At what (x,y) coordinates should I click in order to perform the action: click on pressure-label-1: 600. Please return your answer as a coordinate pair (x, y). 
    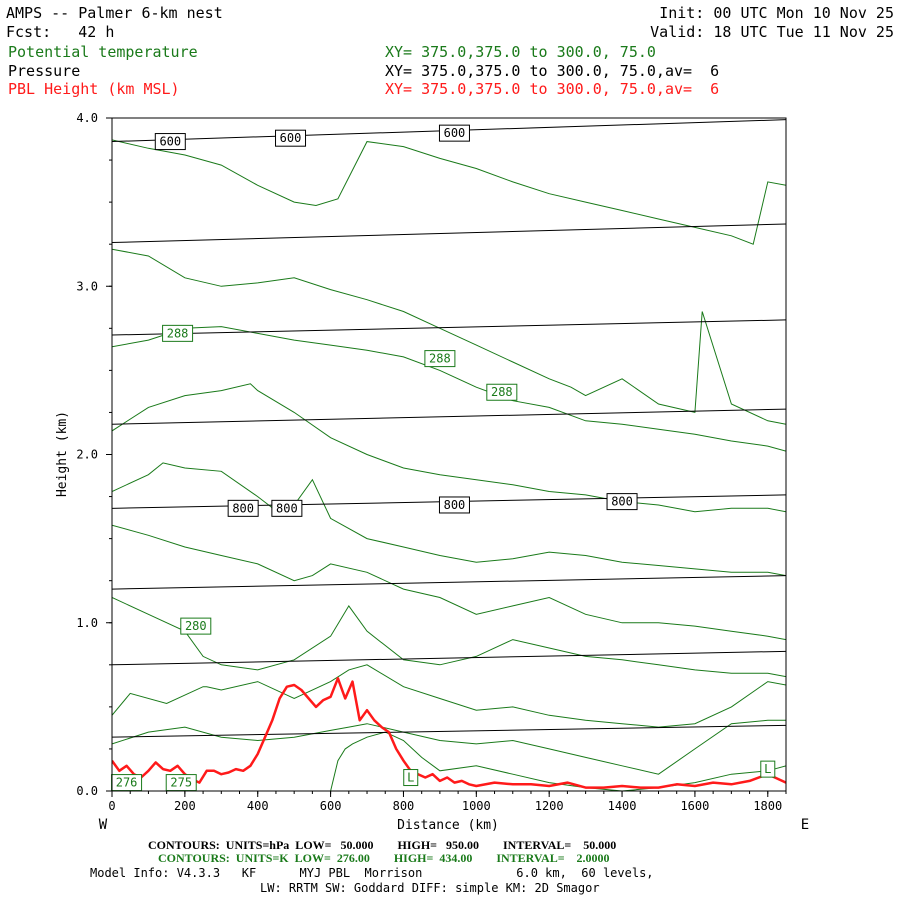
    Looking at the image, I should click on (291, 138).